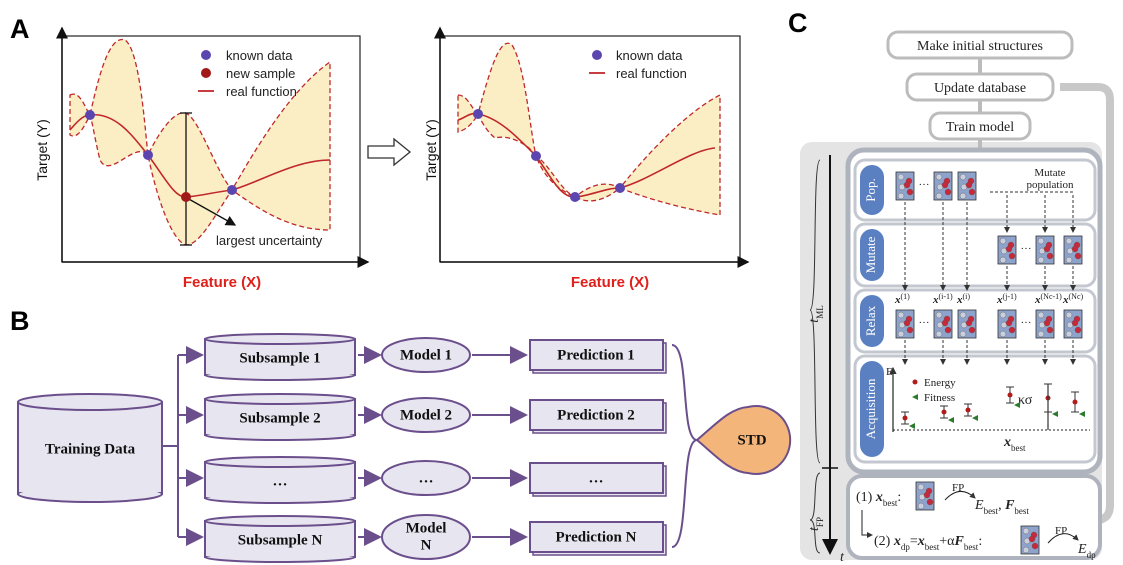 The width and height of the screenshot is (1123, 565). Describe the element at coordinates (946, 296) in the screenshot. I see `superscript: (i-1)` at that location.